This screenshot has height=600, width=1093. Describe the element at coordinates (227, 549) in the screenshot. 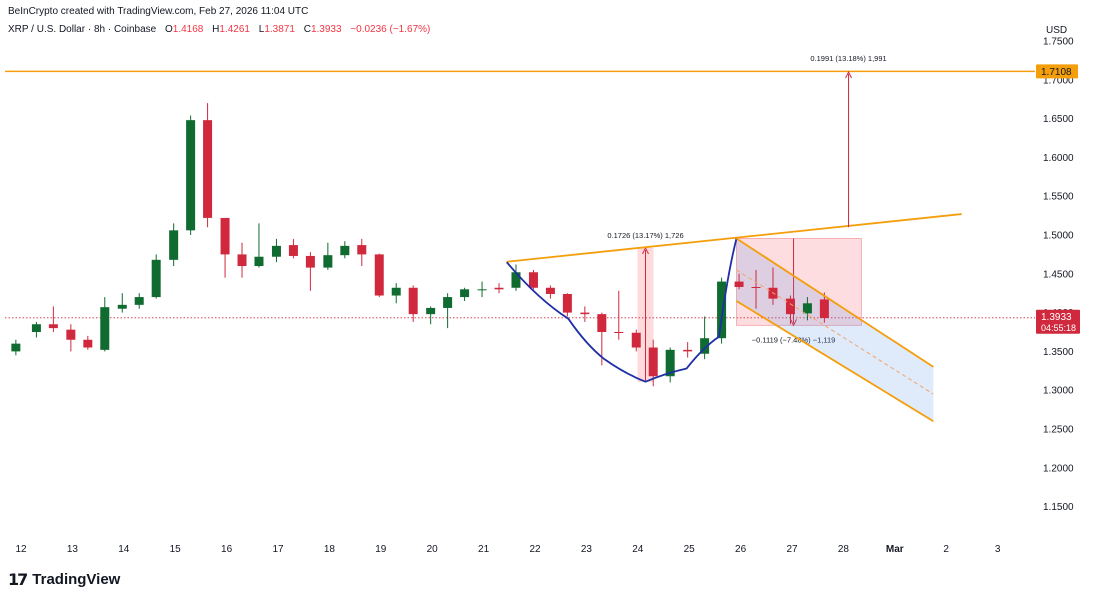

I see `time-tick-label: 16` at that location.